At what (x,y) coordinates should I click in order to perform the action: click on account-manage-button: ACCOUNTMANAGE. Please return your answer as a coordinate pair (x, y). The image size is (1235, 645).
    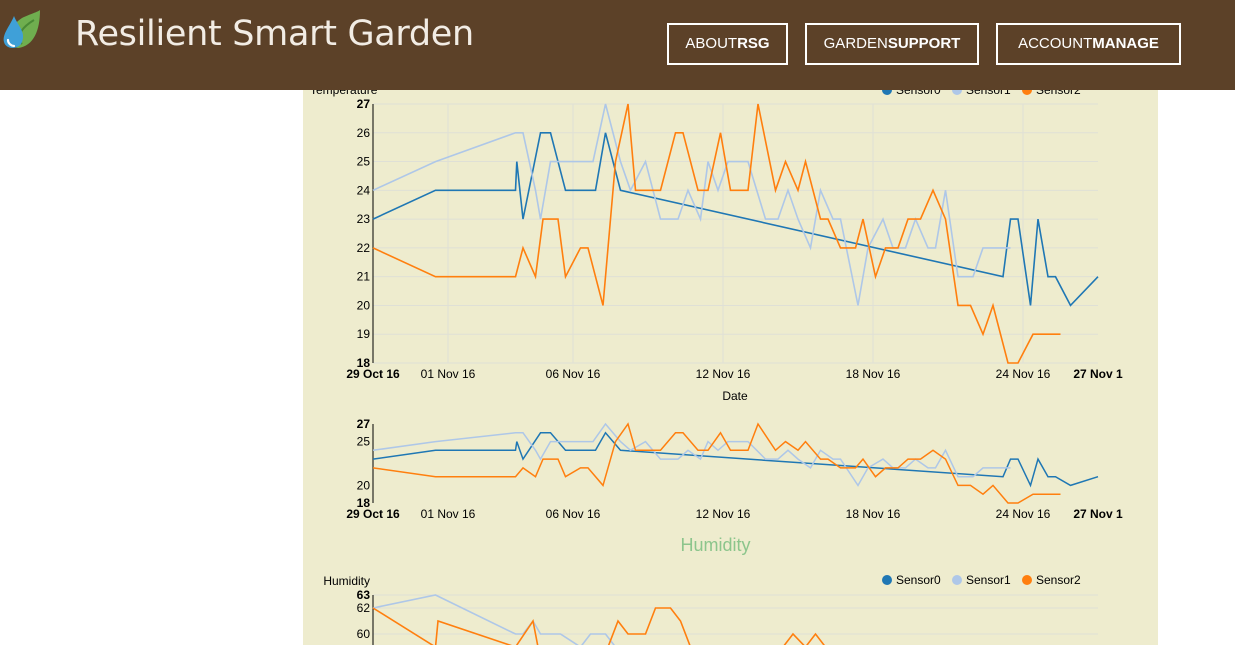
    Looking at the image, I should click on (1088, 44).